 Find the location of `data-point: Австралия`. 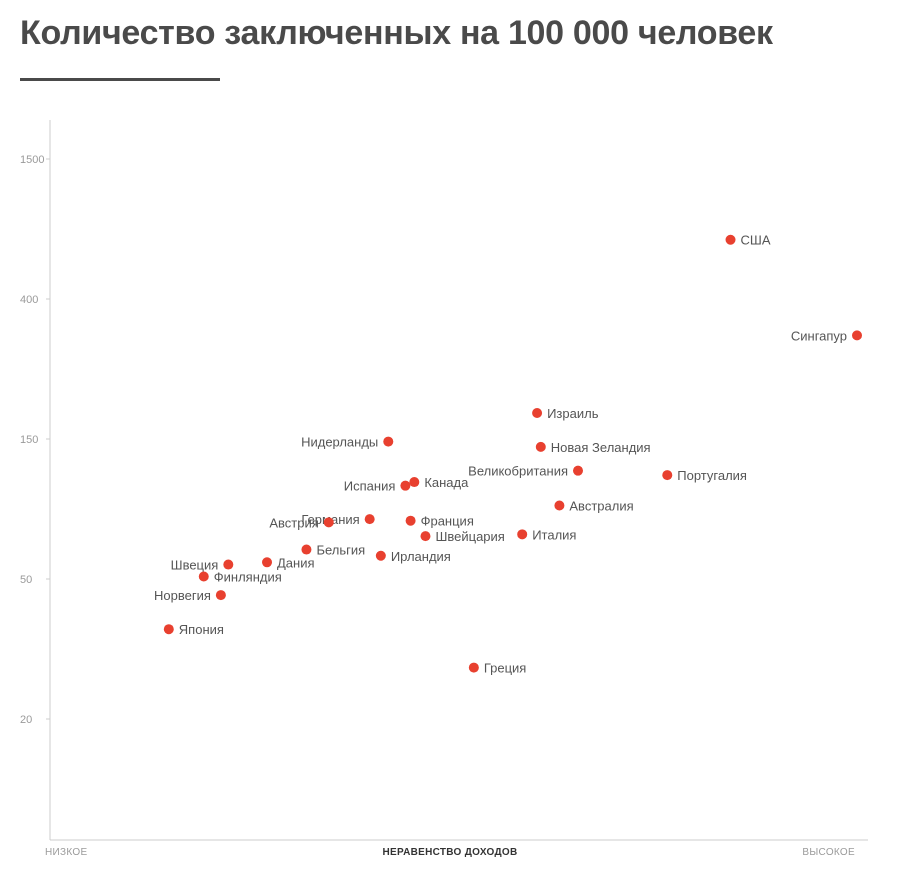

data-point: Австралия is located at coordinates (594, 506).